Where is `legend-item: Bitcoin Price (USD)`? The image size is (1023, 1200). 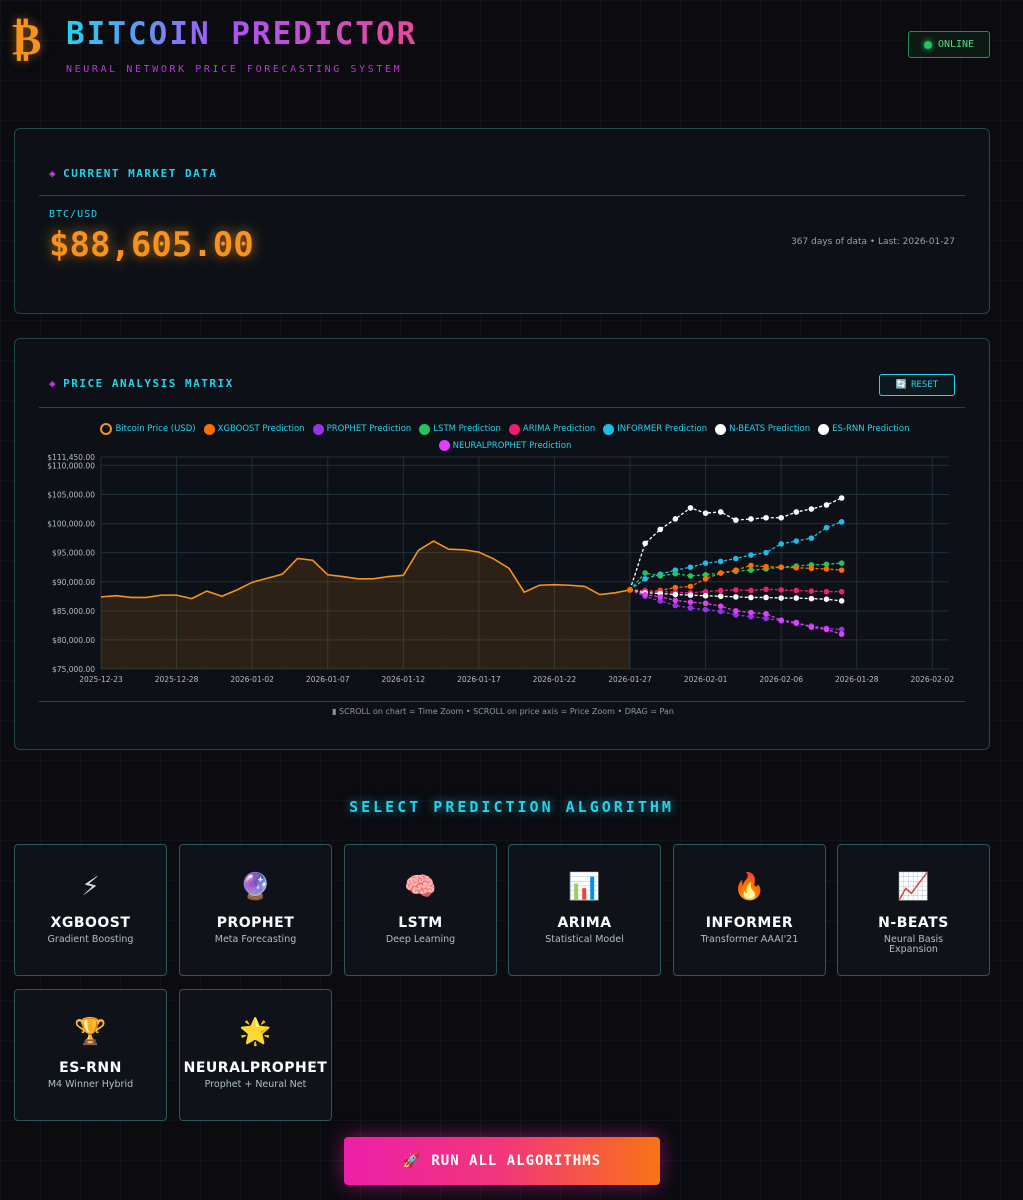 legend-item: Bitcoin Price (USD) is located at coordinates (148, 429).